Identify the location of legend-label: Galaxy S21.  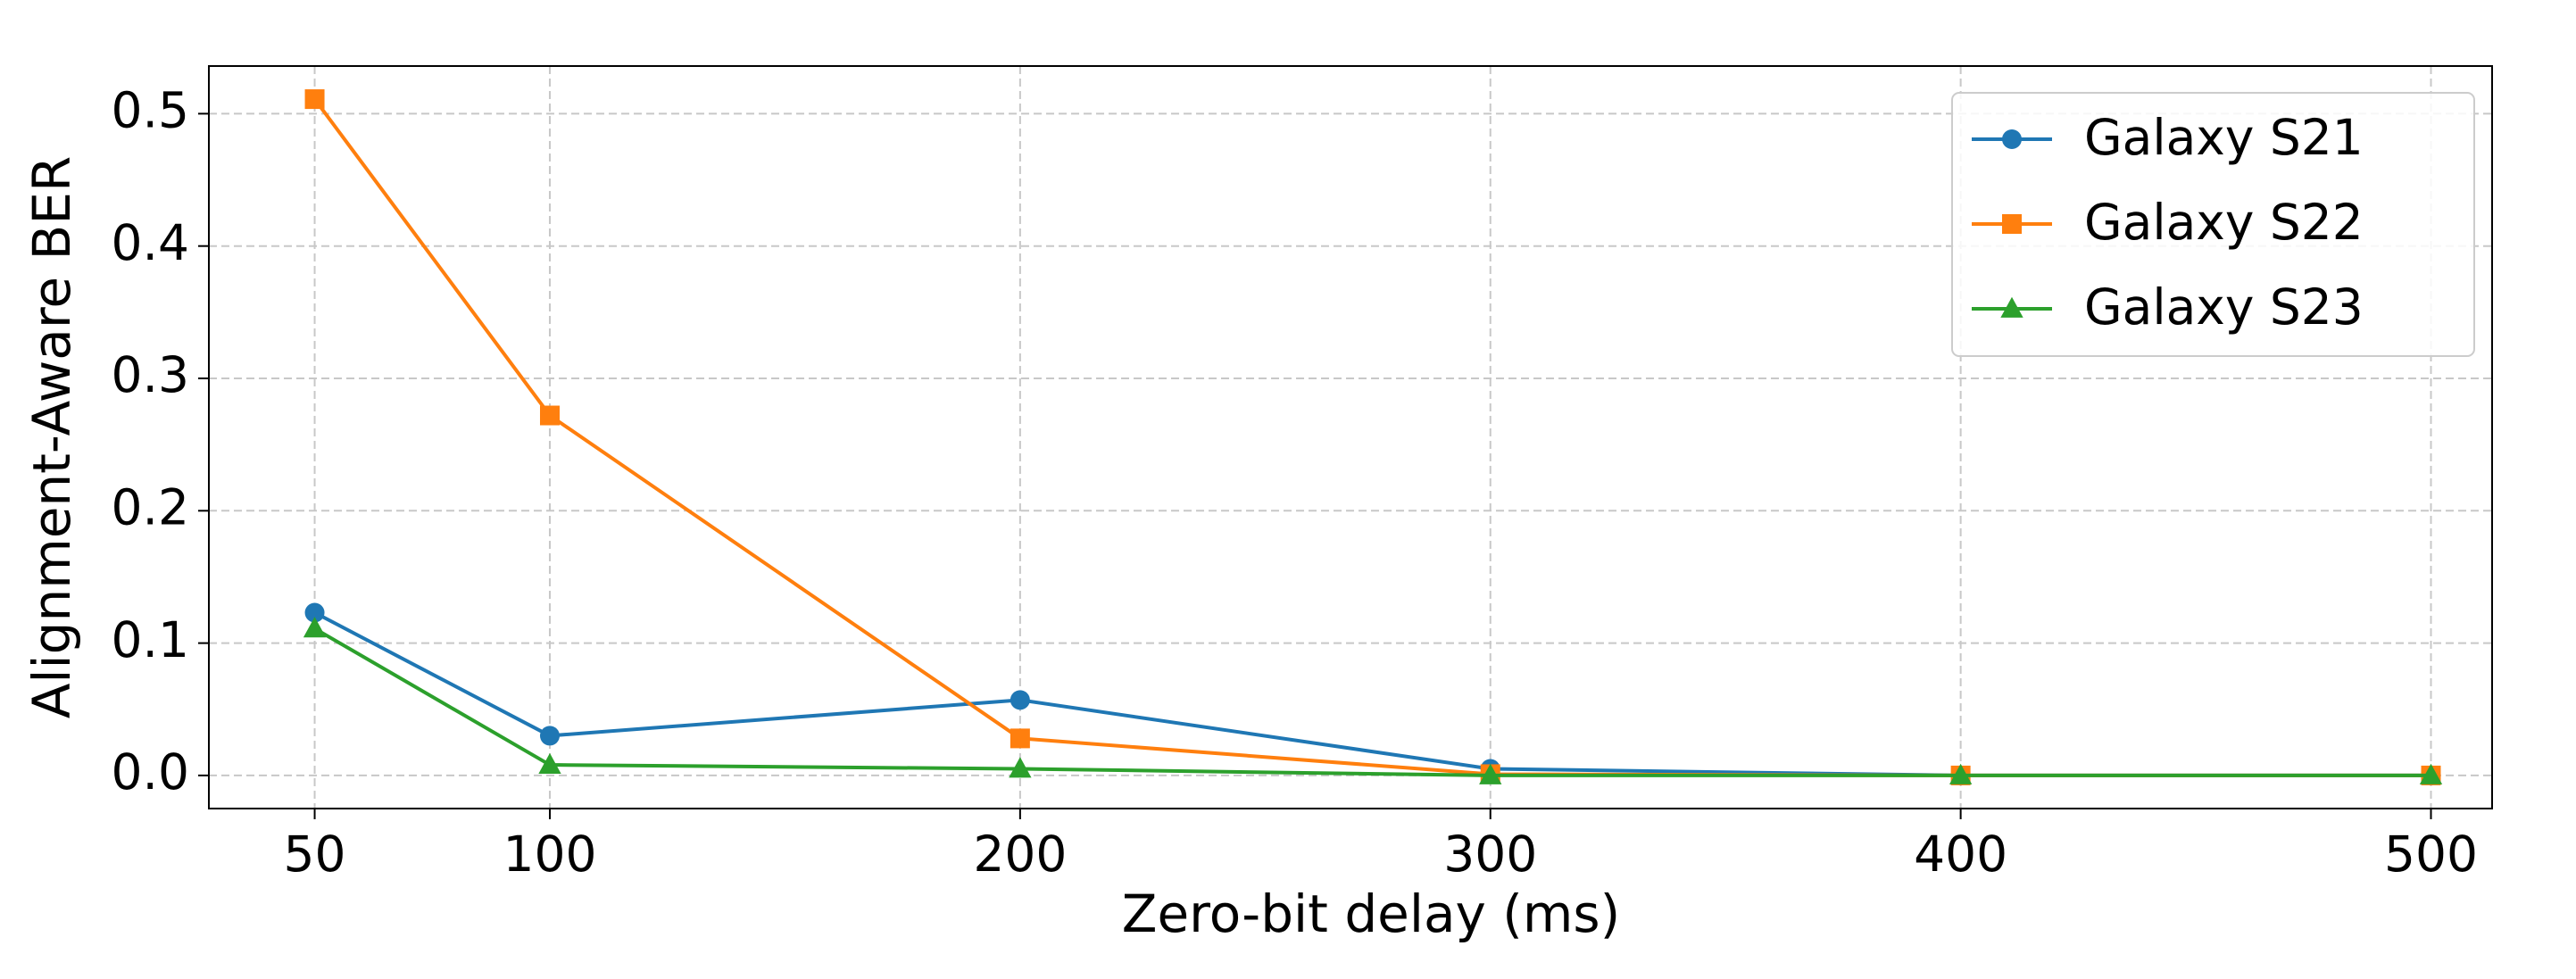
(2224, 138).